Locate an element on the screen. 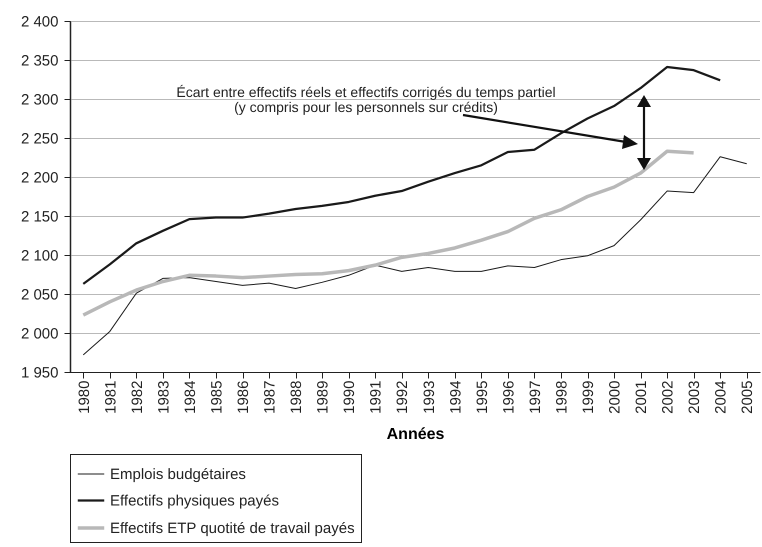 The width and height of the screenshot is (762, 547). x-tick-label: 2004 is located at coordinates (721, 397).